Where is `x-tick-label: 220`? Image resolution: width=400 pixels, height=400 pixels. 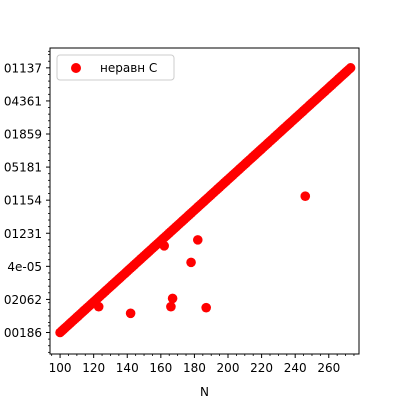 x-tick-label: 220 is located at coordinates (261, 368).